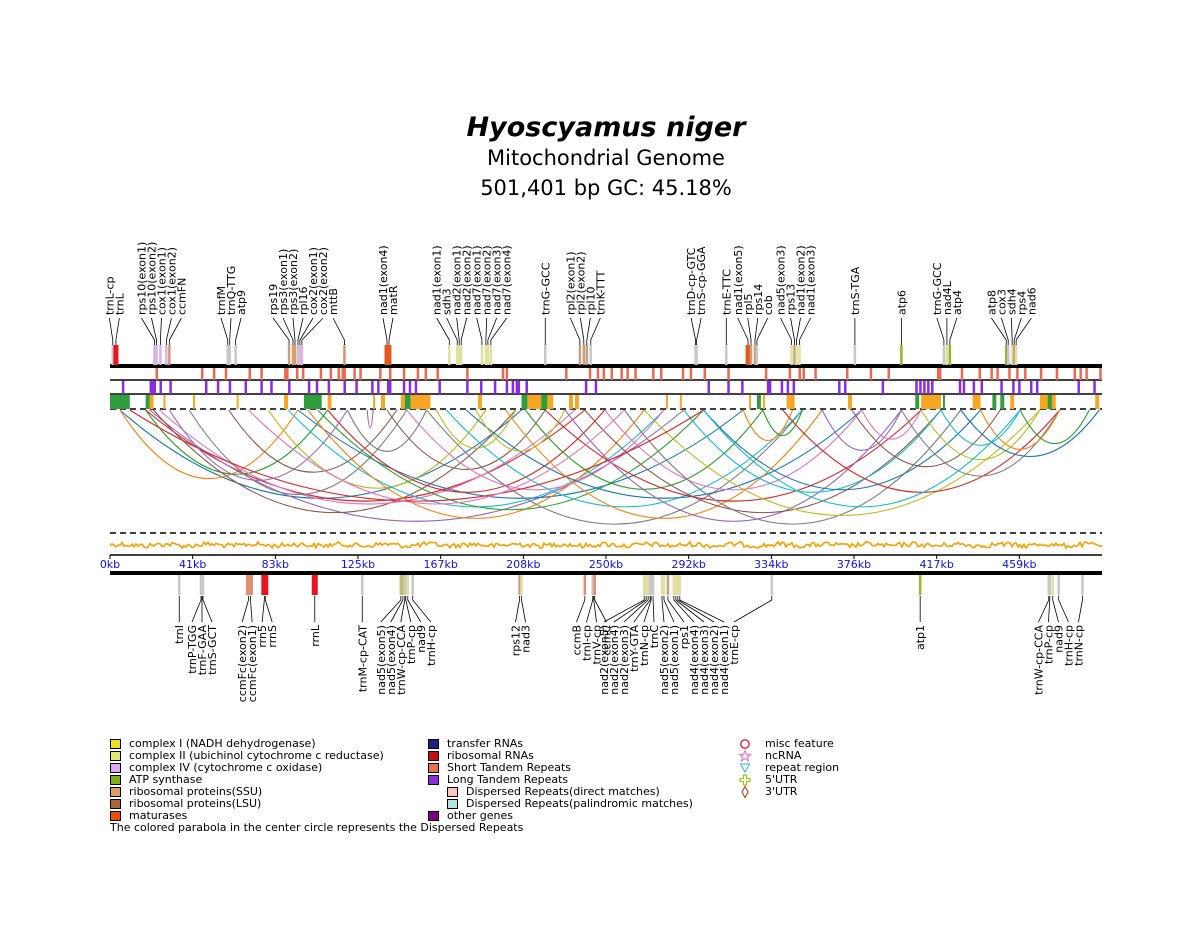  Describe the element at coordinates (115, 792) in the screenshot. I see `legend-swatch` at that location.